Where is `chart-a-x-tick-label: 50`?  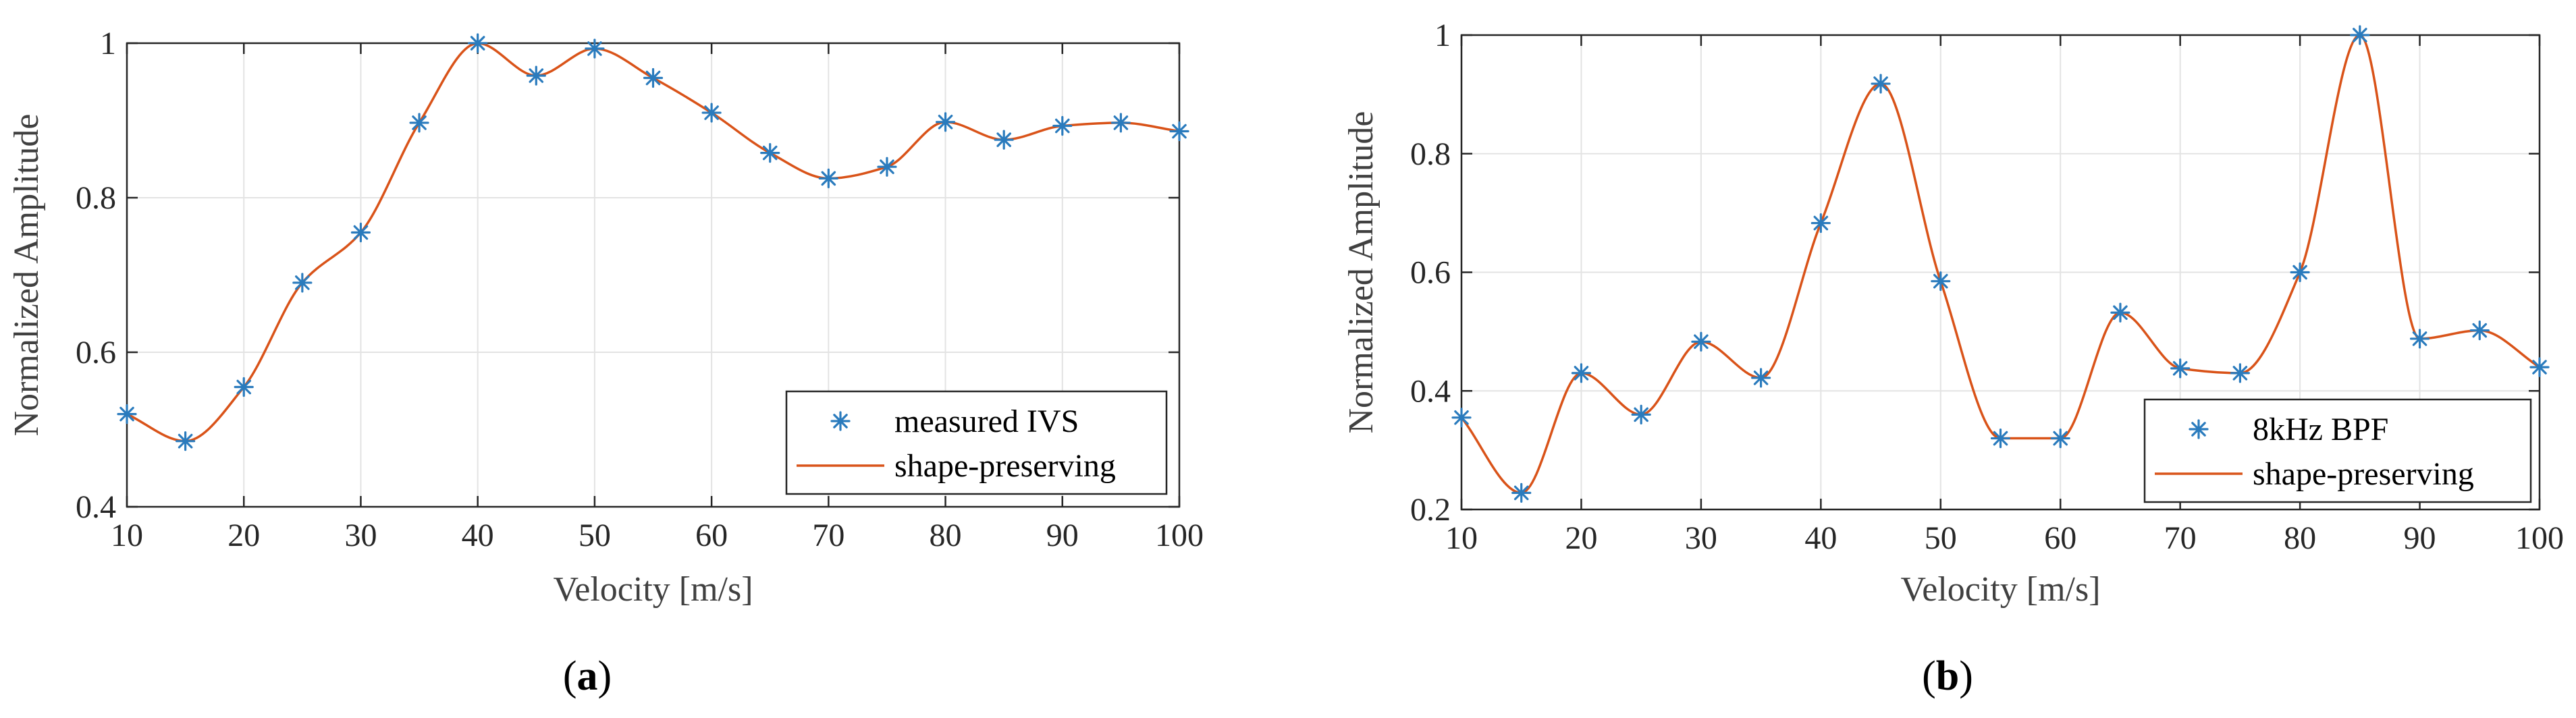 chart-a-x-tick-label: 50 is located at coordinates (595, 535).